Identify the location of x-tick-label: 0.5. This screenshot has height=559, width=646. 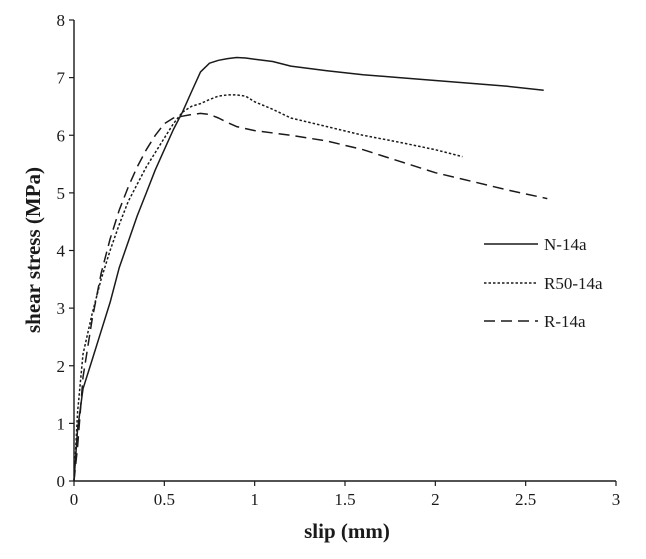
(164, 499).